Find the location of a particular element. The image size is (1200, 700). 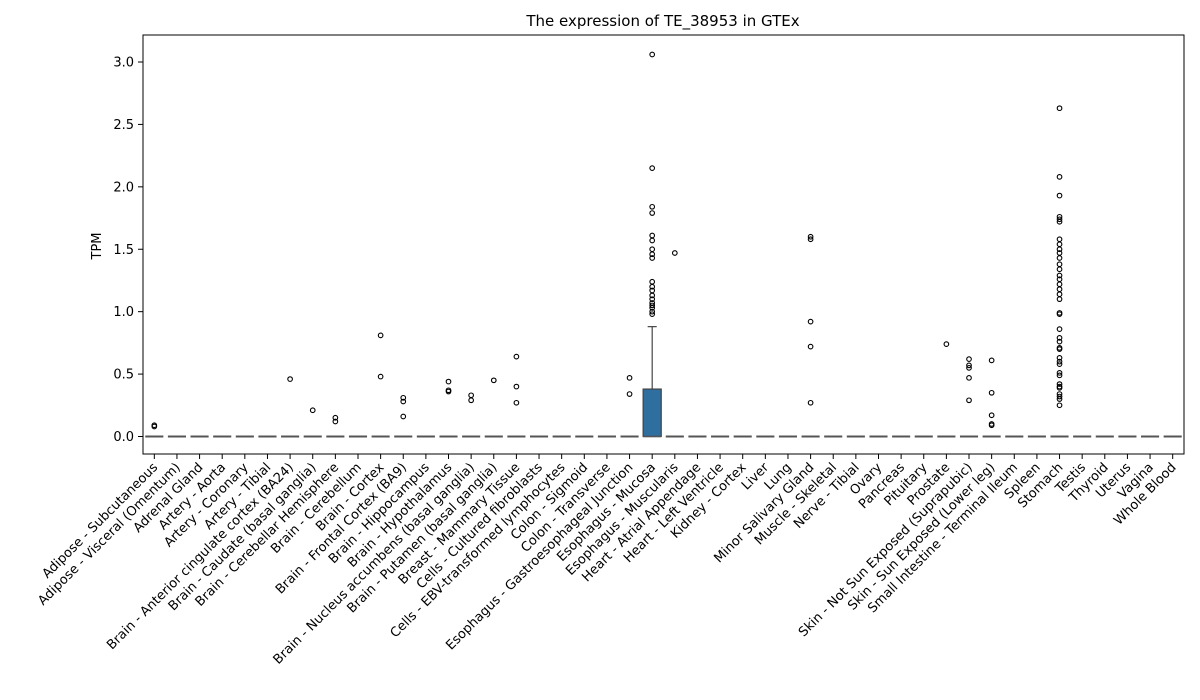

y-tick-label: 2.5 is located at coordinates (123, 125).